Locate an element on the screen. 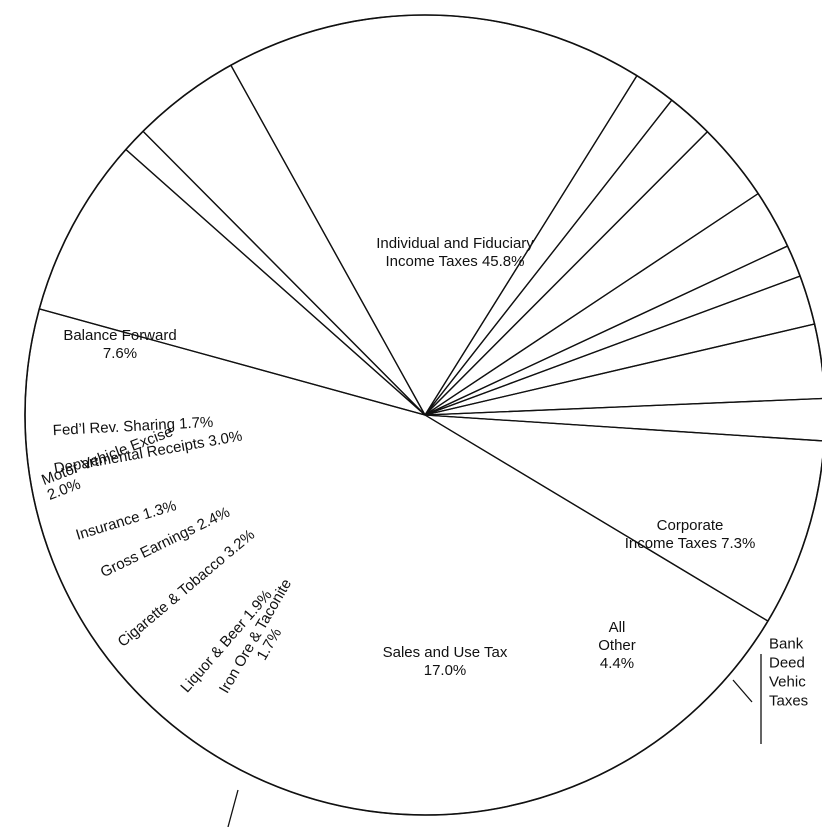  label-line: 17.0% is located at coordinates (445, 670).